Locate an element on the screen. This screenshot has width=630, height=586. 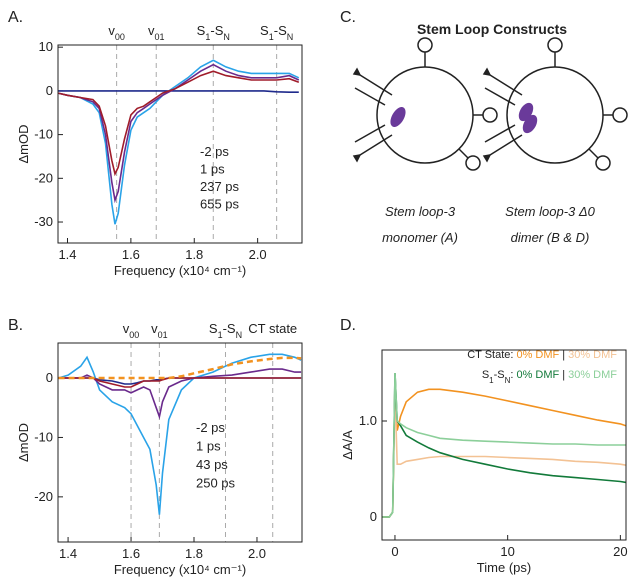
legend-entry: 237 ps is located at coordinates (220, 186).